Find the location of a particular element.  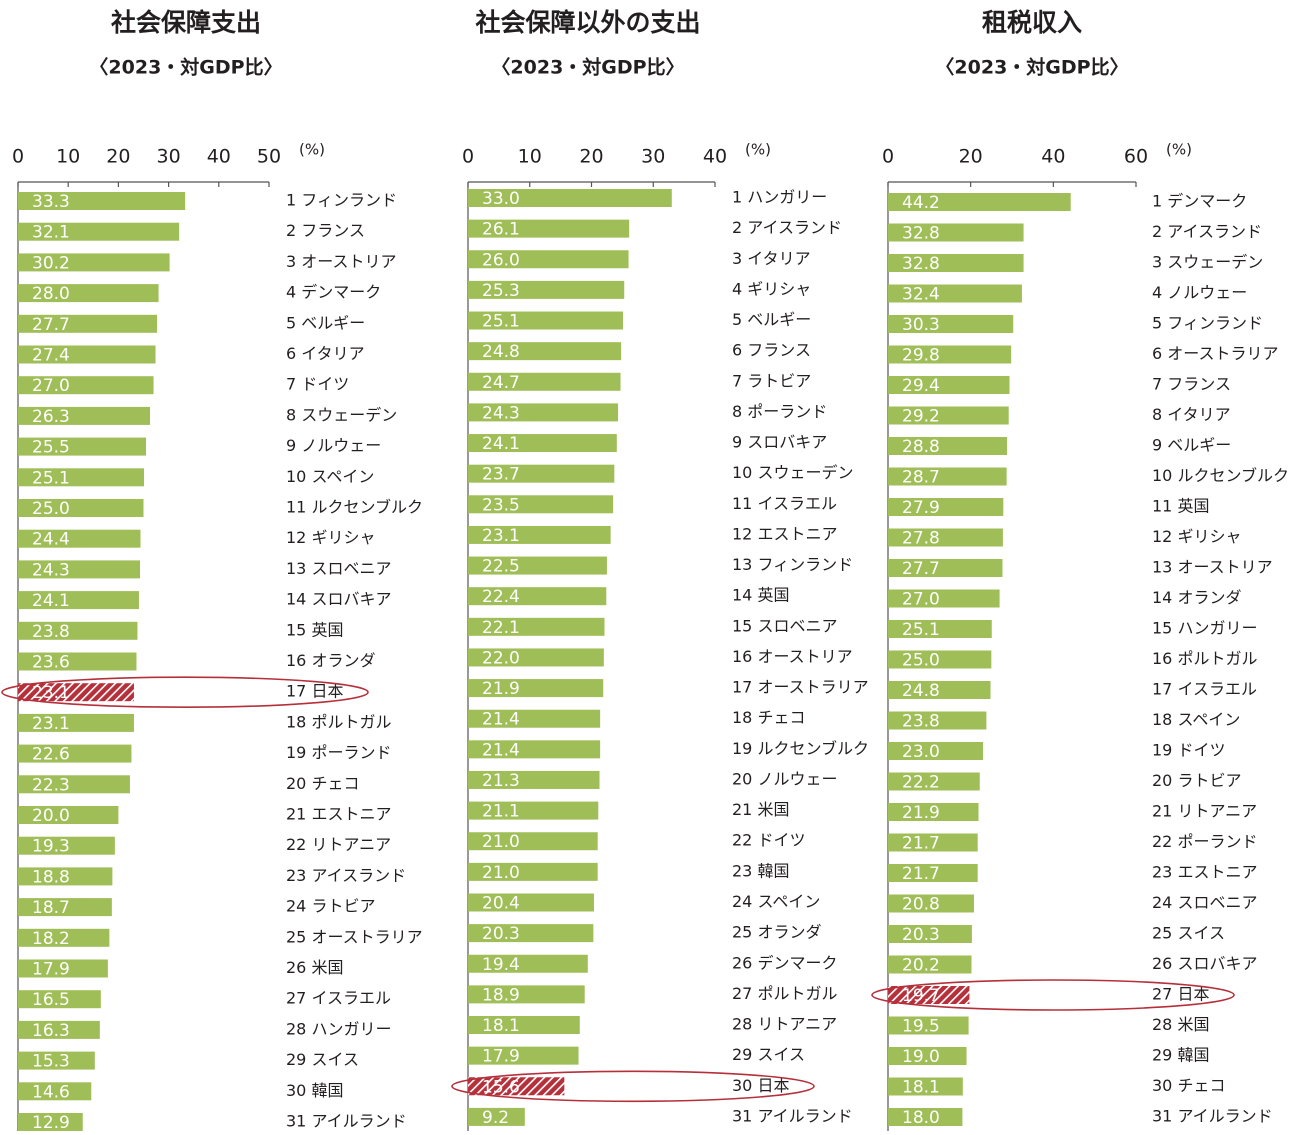

value-label: 21.0 is located at coordinates (501, 873).